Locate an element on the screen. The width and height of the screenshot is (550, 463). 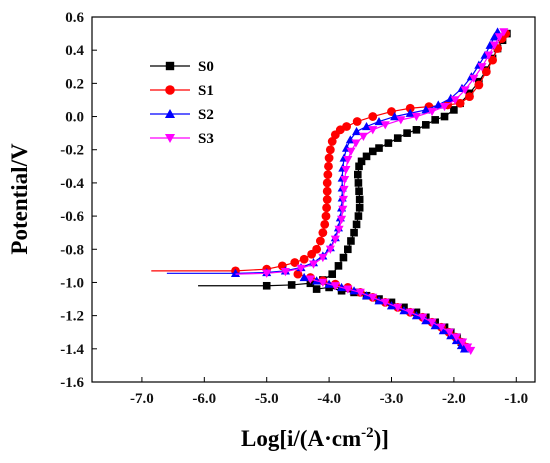
y-tick-label: -1.0 is located at coordinates (72, 283).